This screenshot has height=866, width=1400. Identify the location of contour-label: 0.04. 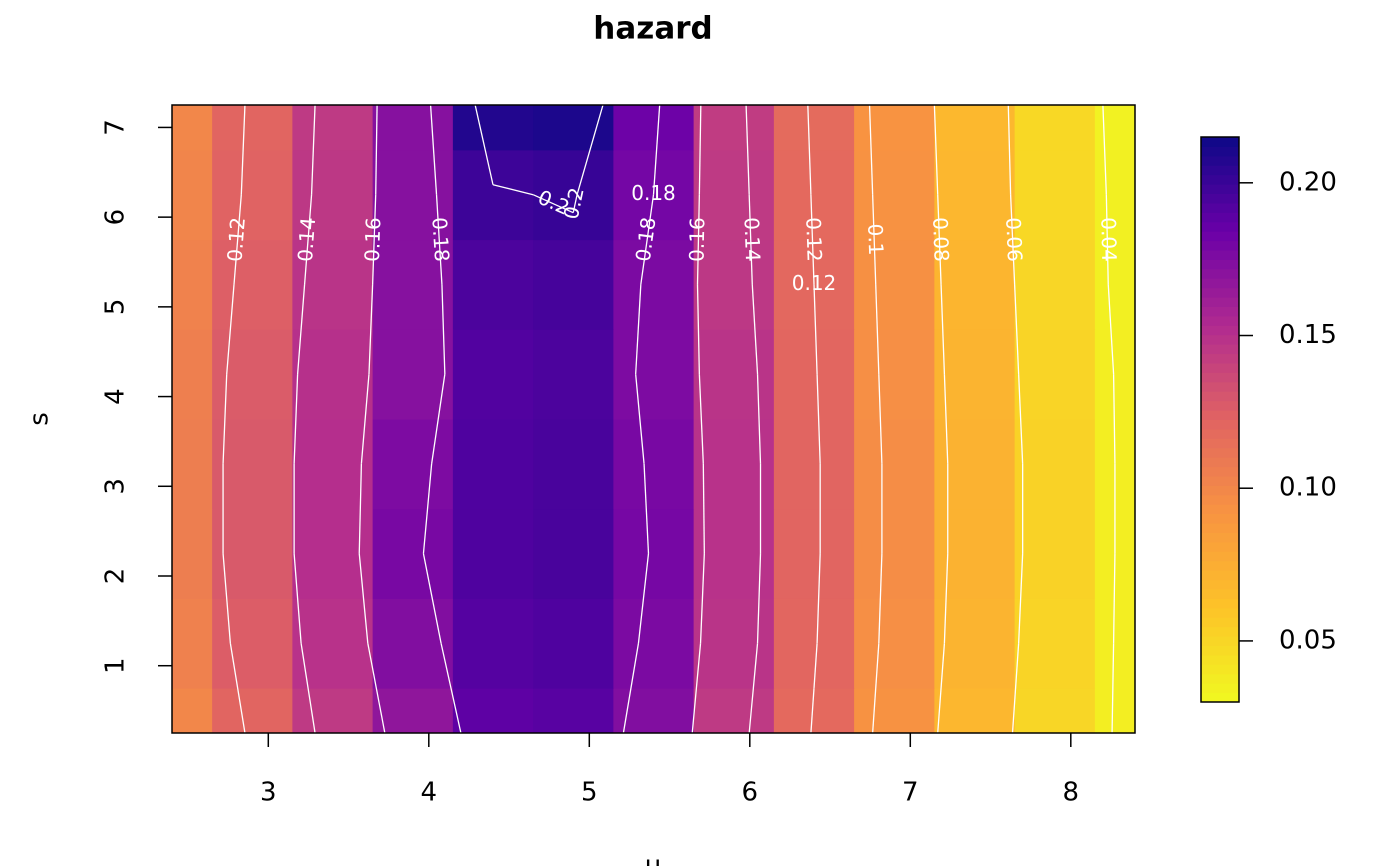
(1108, 239).